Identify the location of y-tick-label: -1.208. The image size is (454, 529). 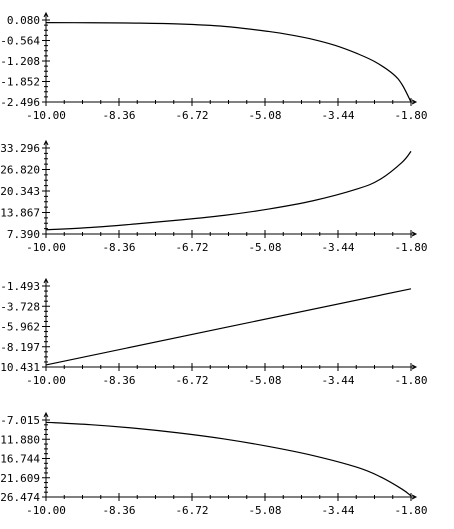
(20, 61).